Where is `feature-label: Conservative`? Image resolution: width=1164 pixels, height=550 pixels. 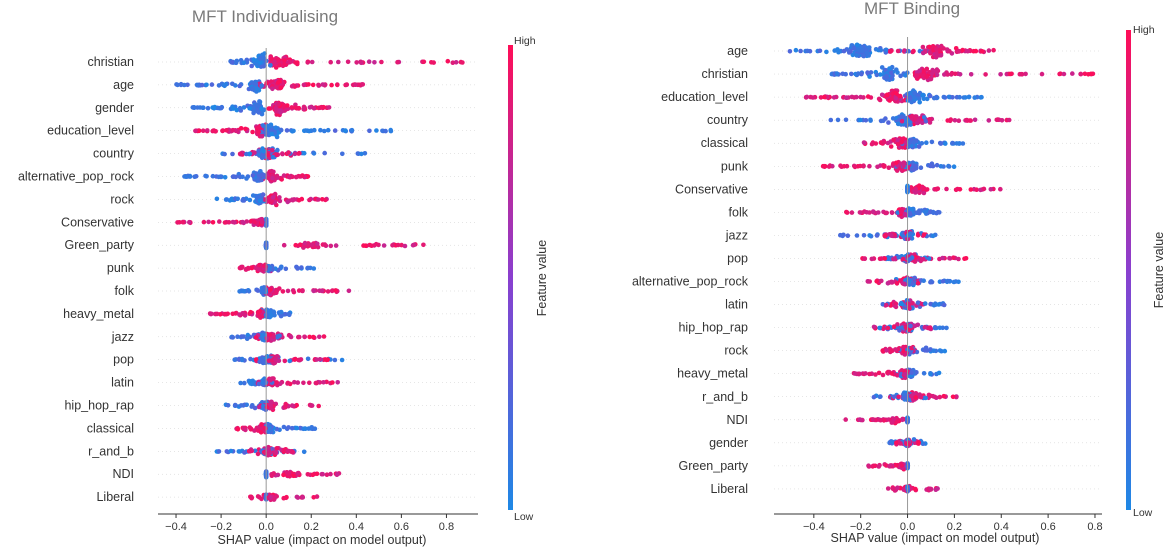
feature-label: Conservative is located at coordinates (711, 189).